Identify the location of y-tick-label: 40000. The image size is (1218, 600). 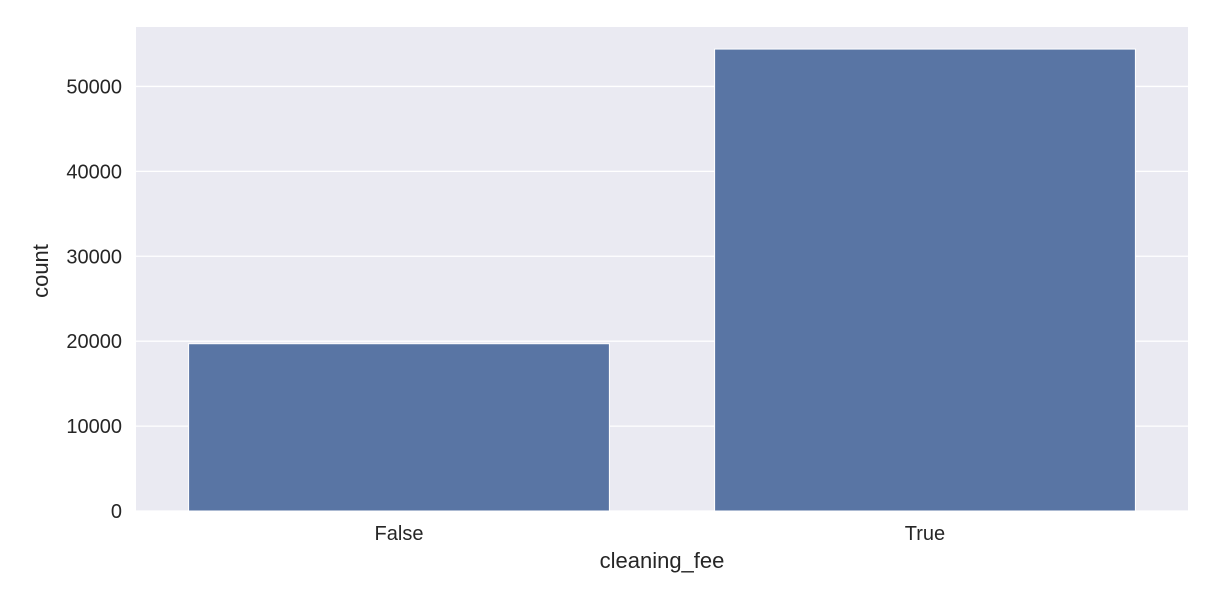
(94, 172).